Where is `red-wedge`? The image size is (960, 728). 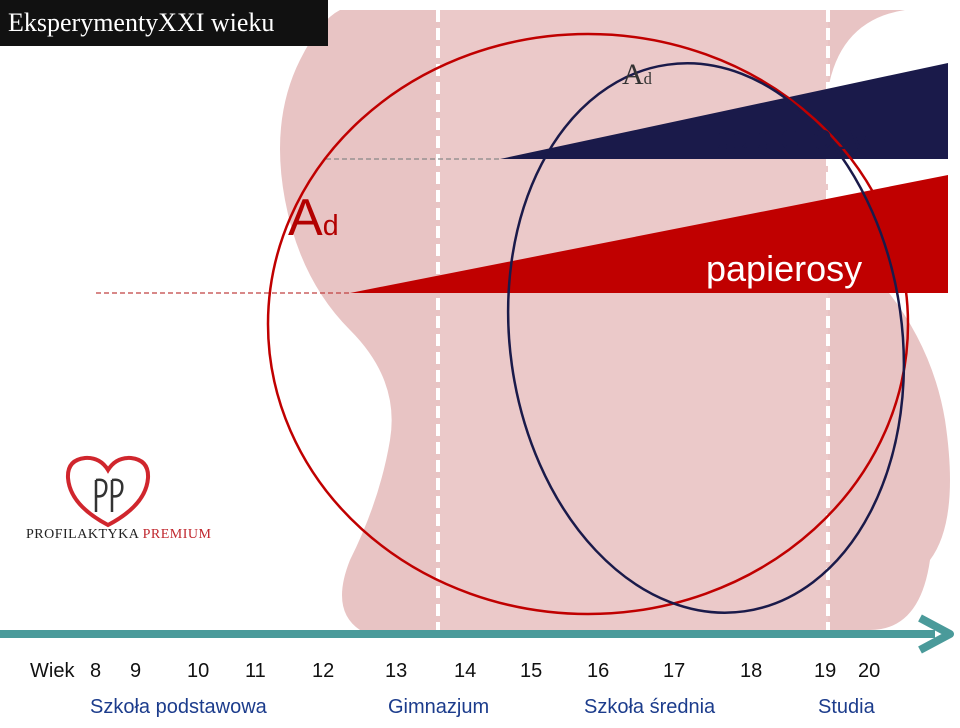 red-wedge is located at coordinates (649, 234).